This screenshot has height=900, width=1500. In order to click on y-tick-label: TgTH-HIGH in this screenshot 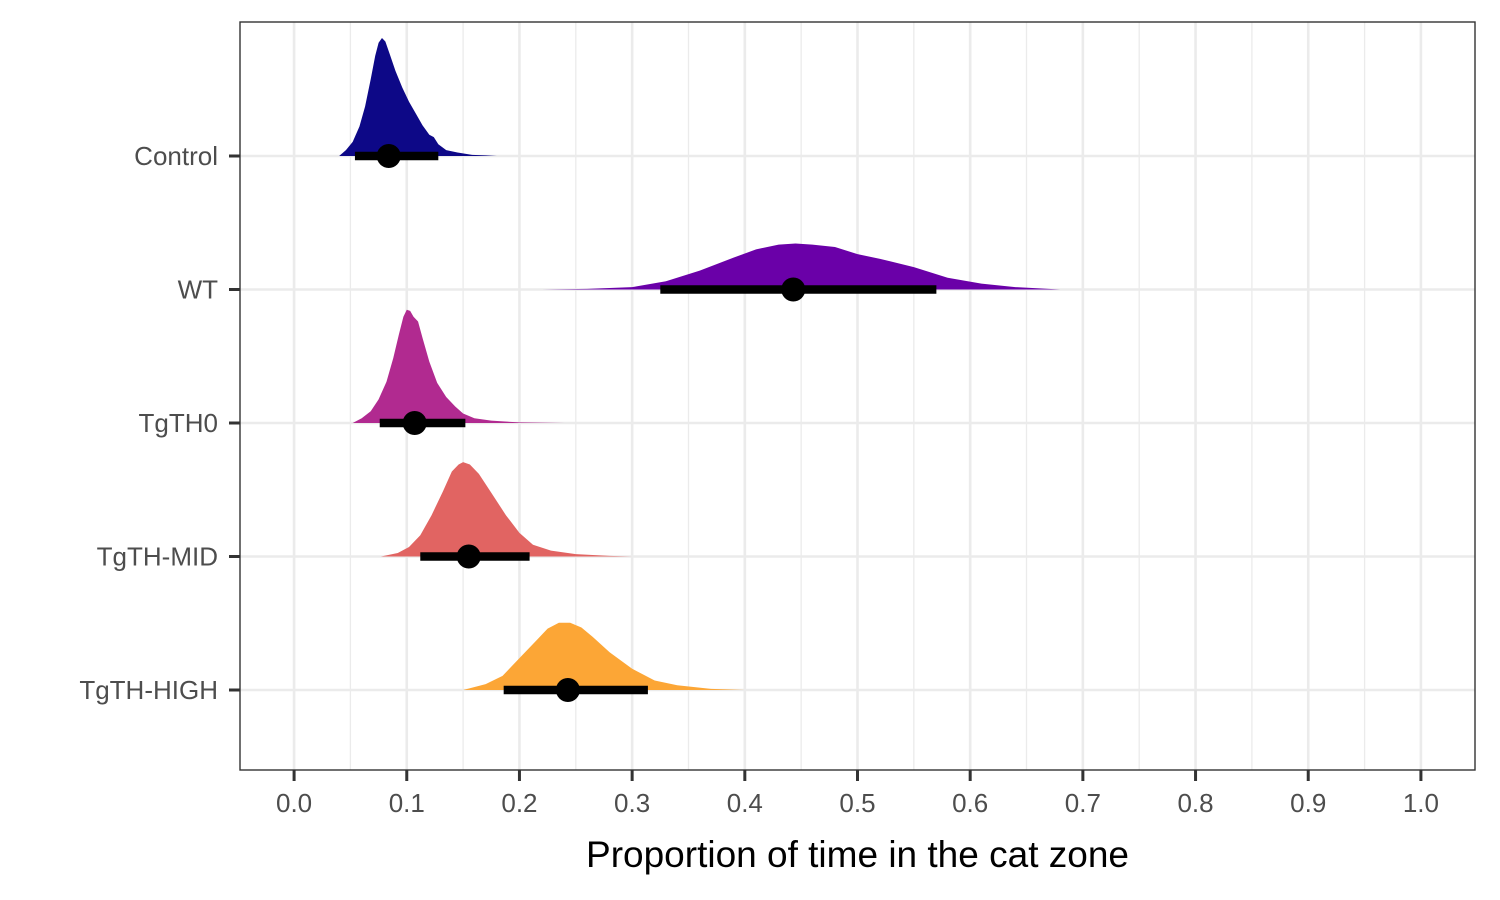, I will do `click(148, 690)`.